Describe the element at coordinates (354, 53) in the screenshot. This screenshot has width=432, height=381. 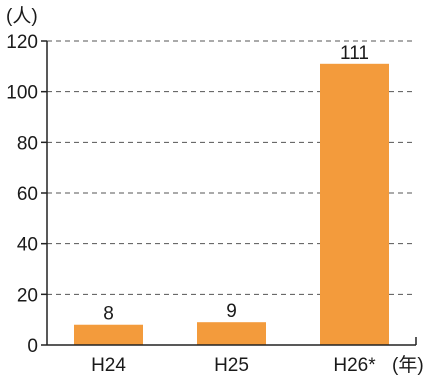
I see `data-label: 111` at that location.